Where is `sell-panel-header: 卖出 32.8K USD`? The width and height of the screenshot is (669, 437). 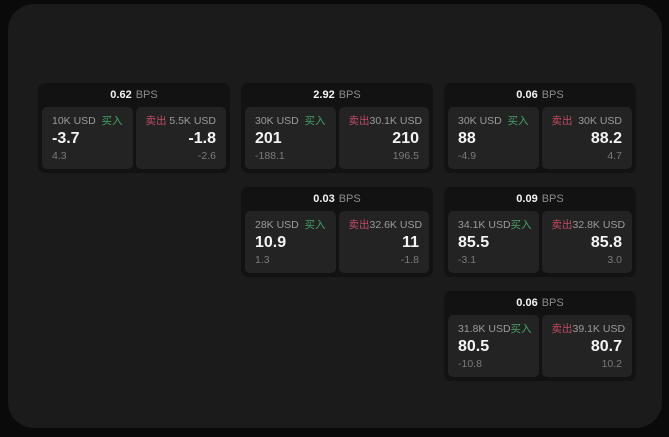 sell-panel-header: 卖出 32.8K USD is located at coordinates (589, 225).